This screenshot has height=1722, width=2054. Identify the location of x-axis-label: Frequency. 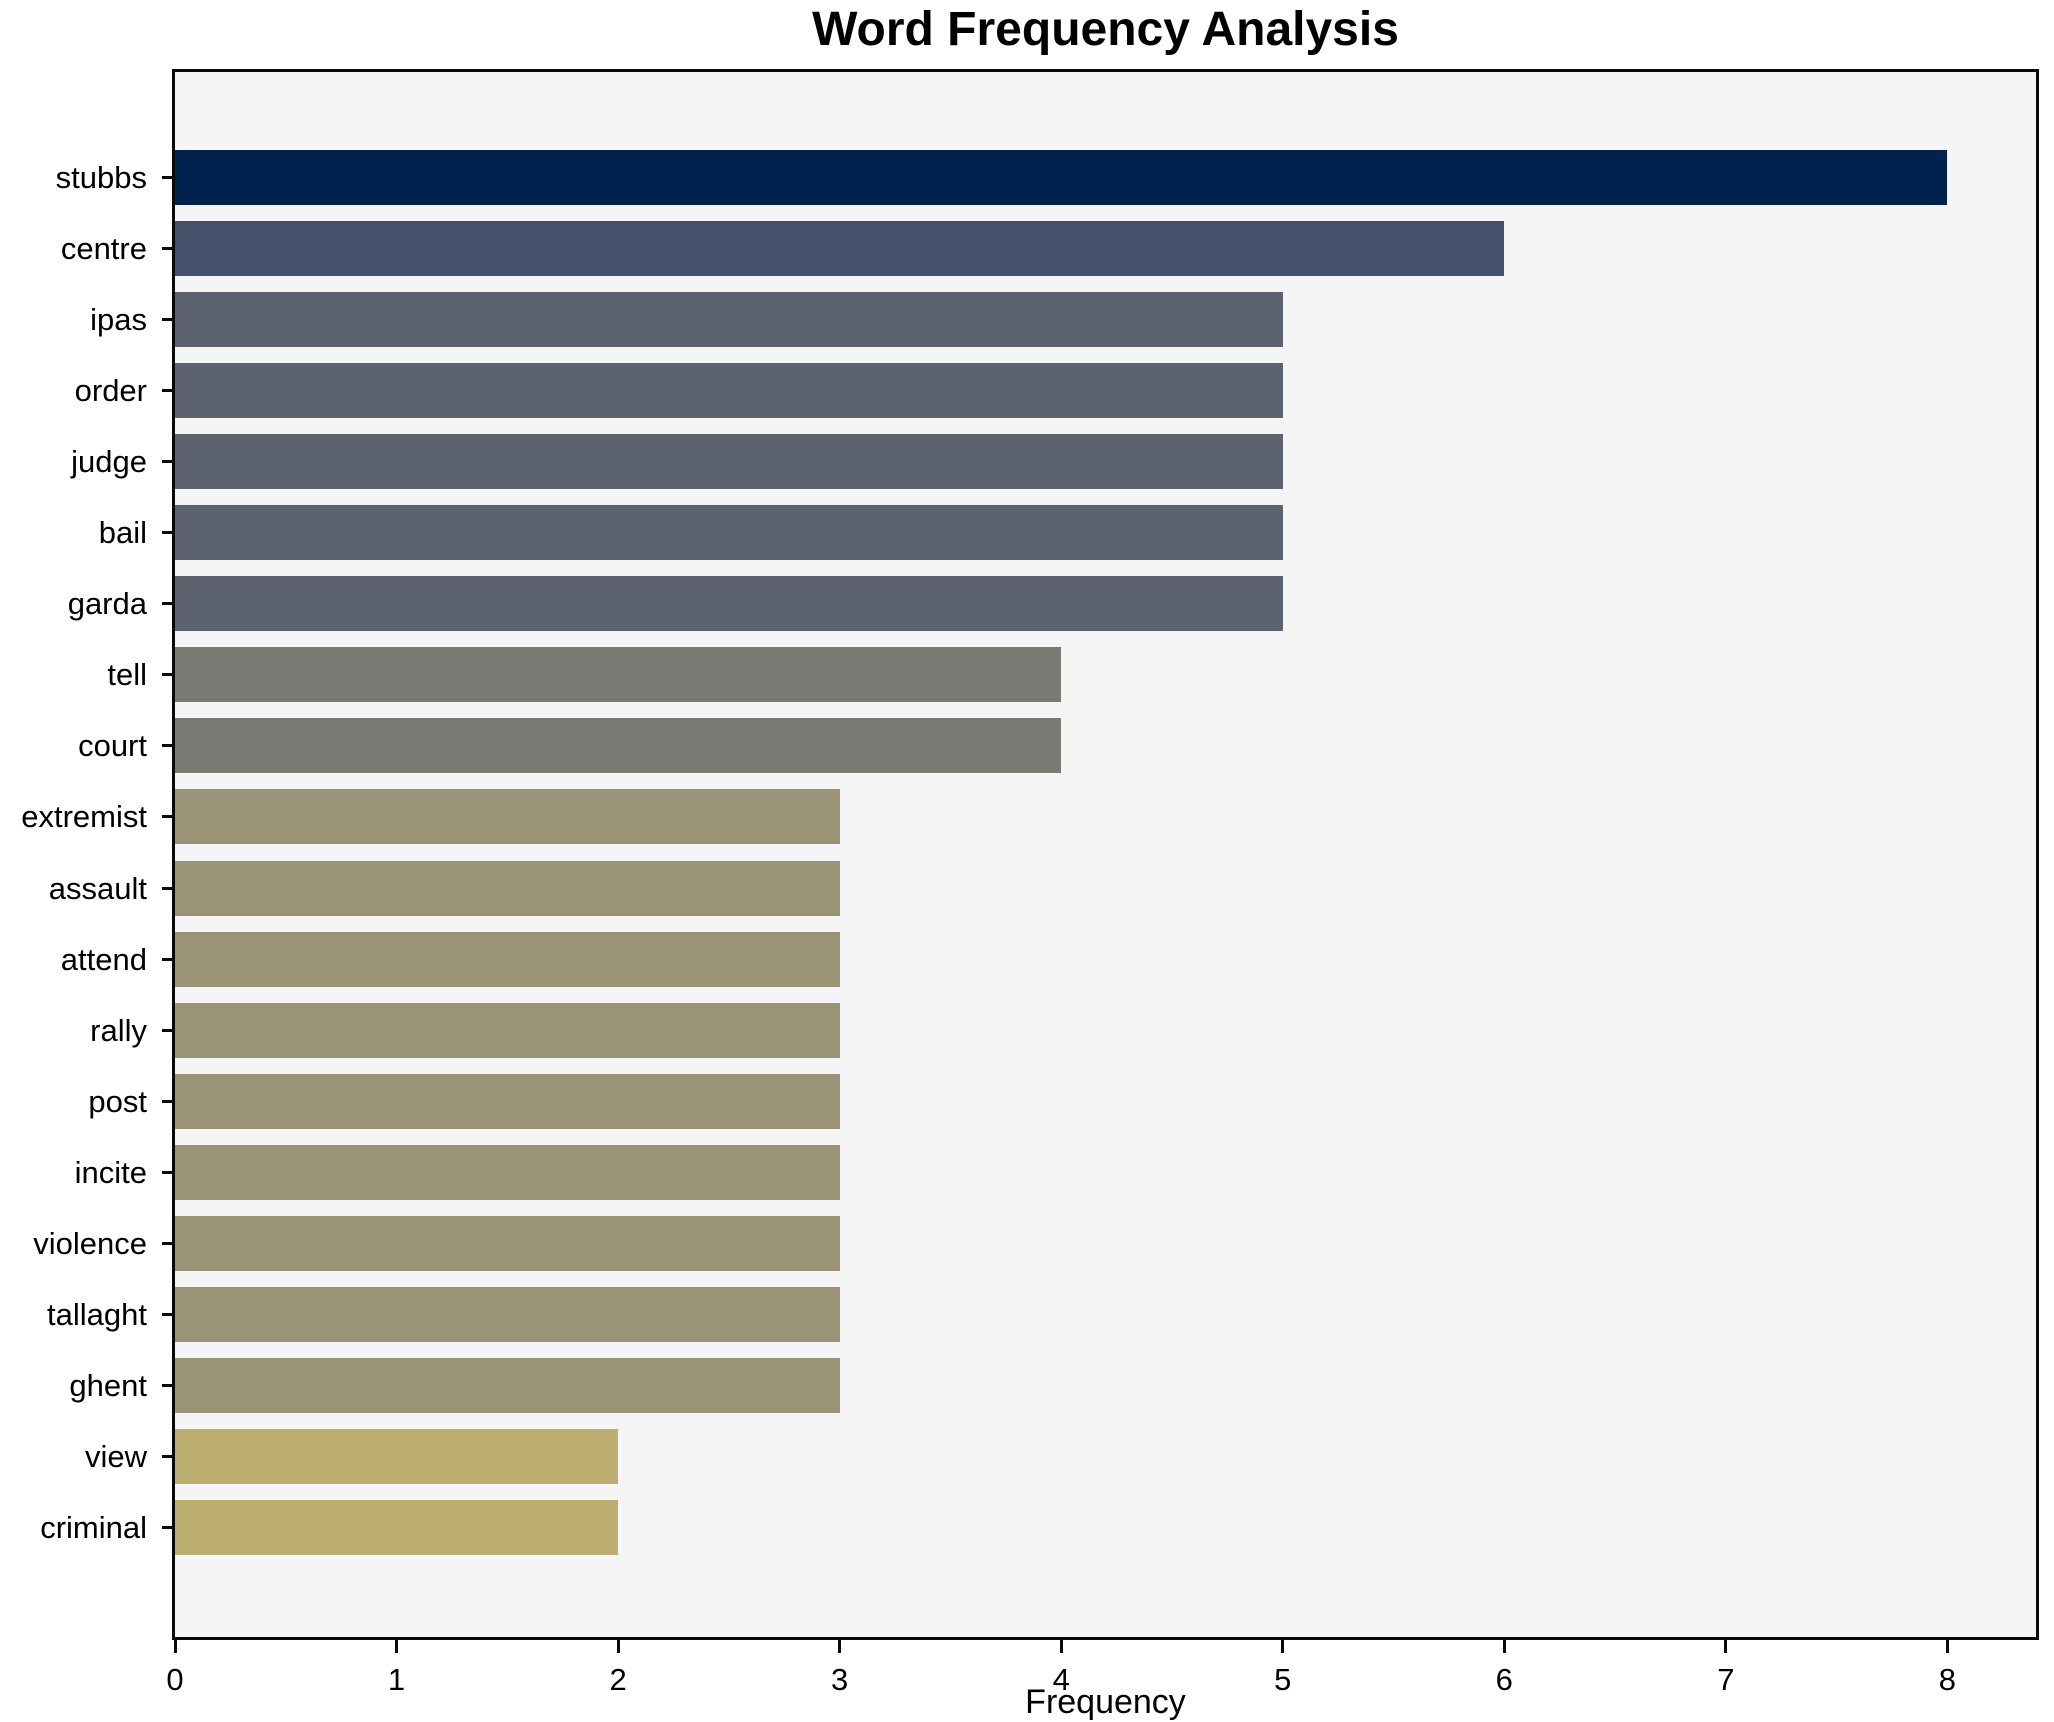
(1105, 1702).